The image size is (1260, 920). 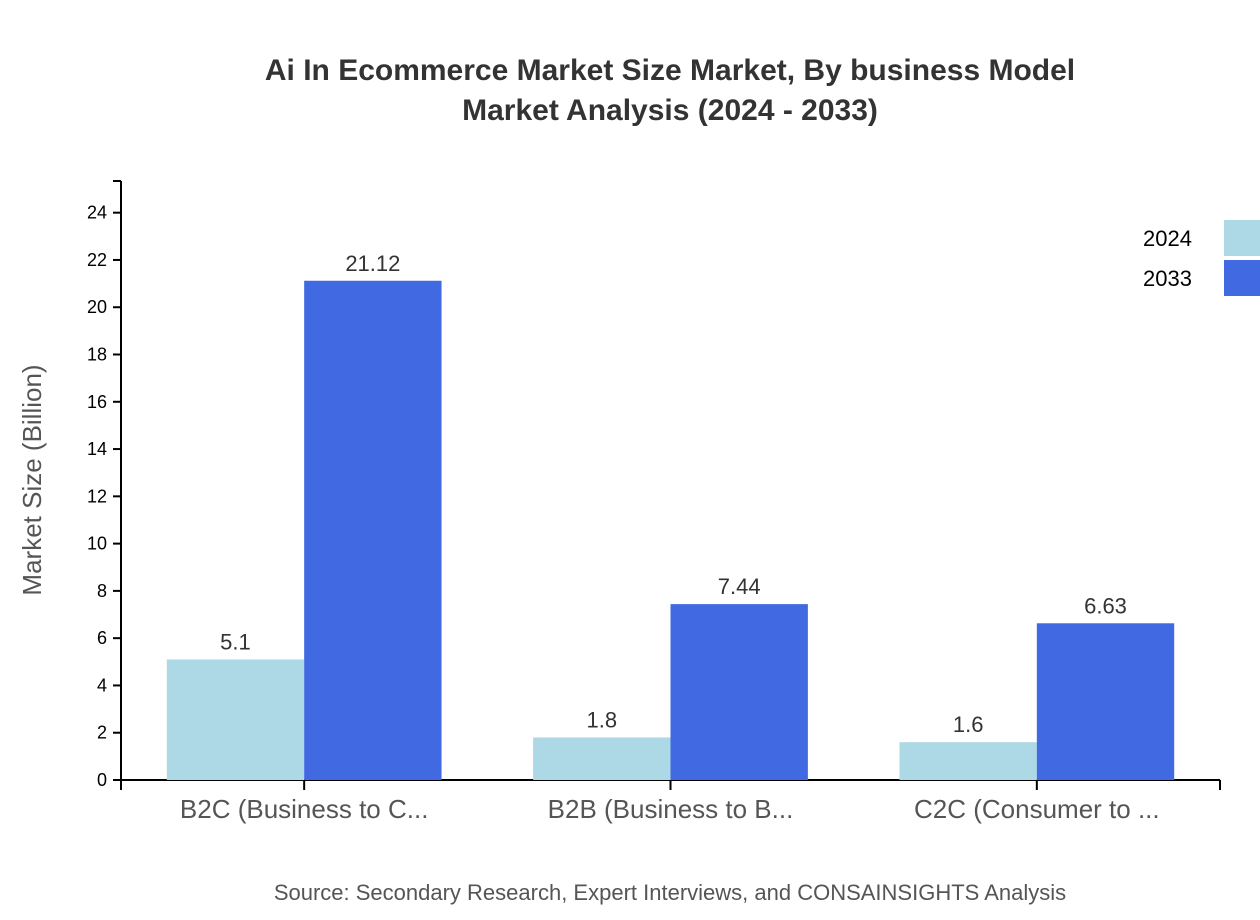 I want to click on y-tick-label: 10, so click(x=97, y=544).